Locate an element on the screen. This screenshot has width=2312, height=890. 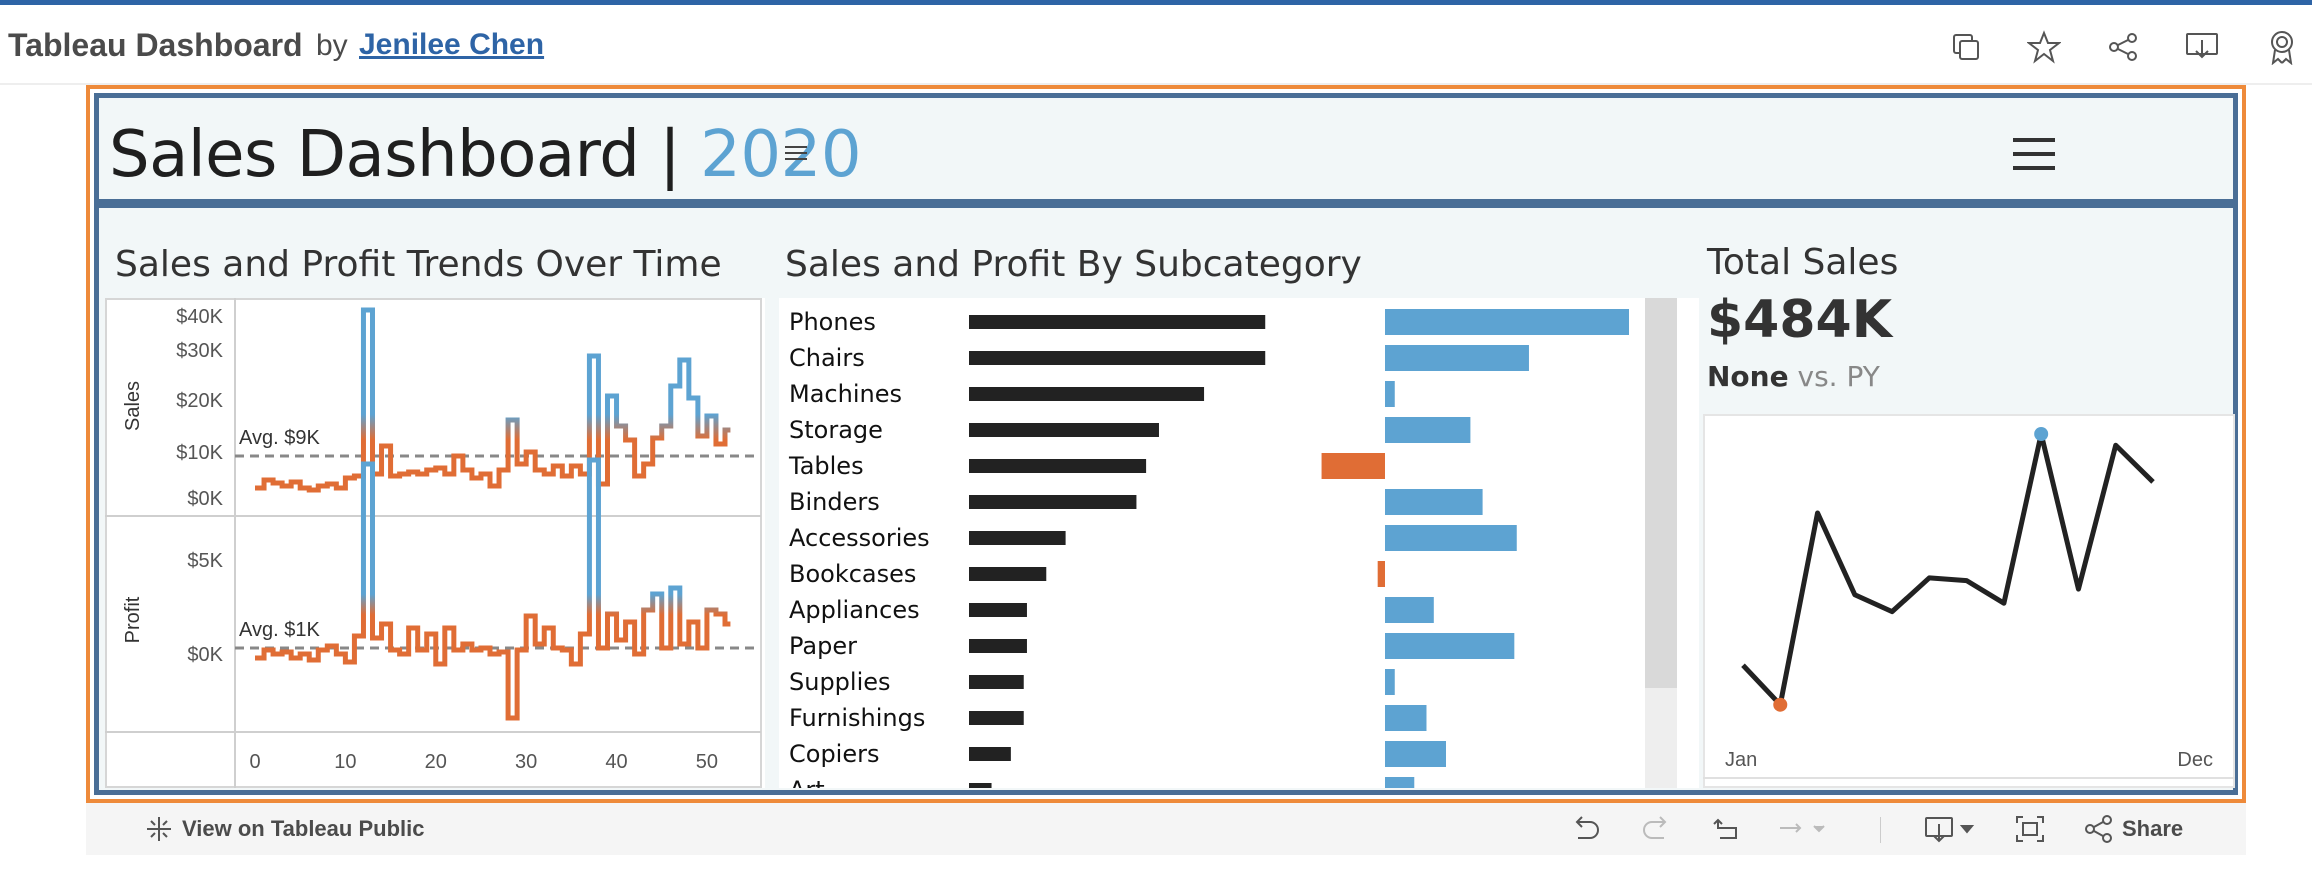
share-button: Share is located at coordinates (2133, 829).